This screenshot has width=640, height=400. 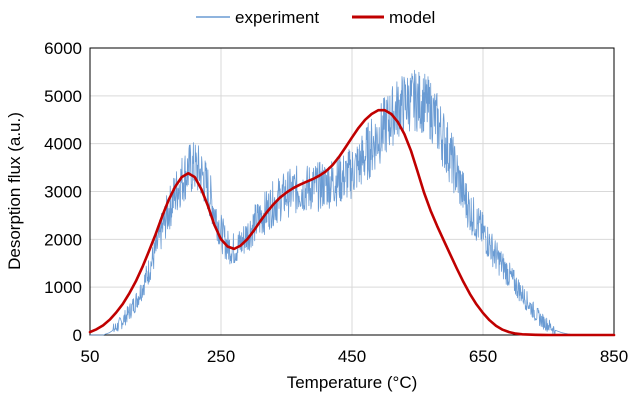 What do you see at coordinates (614, 356) in the screenshot?
I see `x-tick-label: 850` at bounding box center [614, 356].